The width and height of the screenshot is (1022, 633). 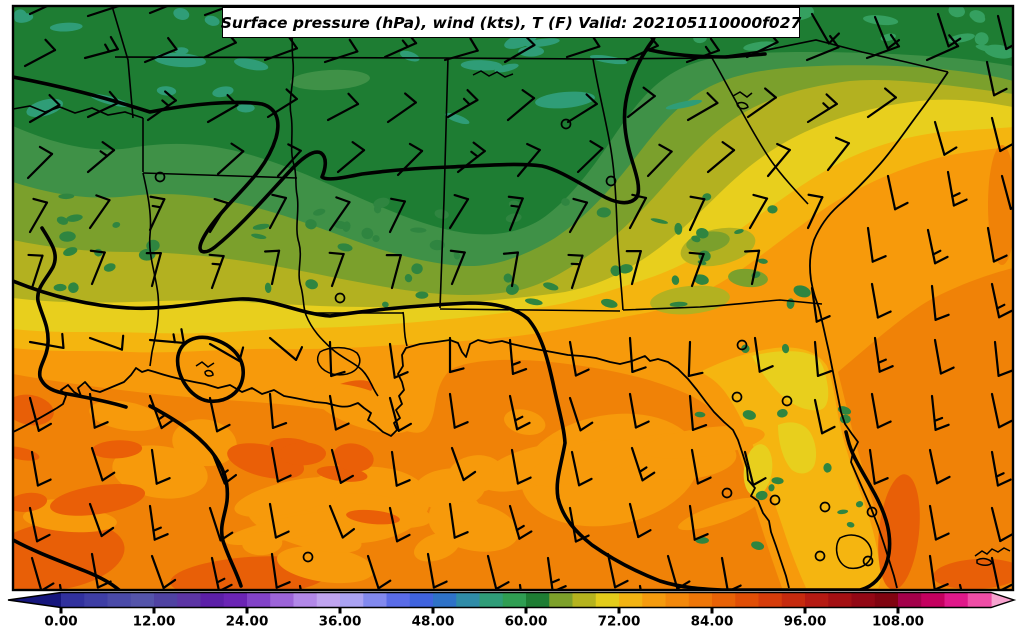 What do you see at coordinates (1002, 600) in the screenshot?
I see `colorbar-over-arrow` at bounding box center [1002, 600].